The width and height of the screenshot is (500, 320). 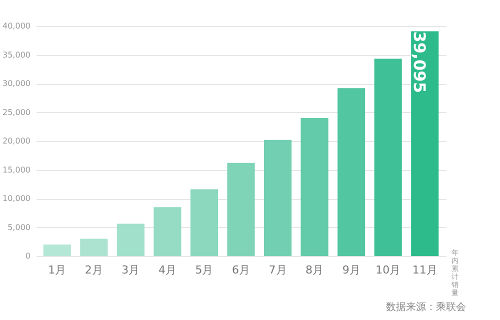 I want to click on x-tick-label: 4月, so click(x=167, y=270).